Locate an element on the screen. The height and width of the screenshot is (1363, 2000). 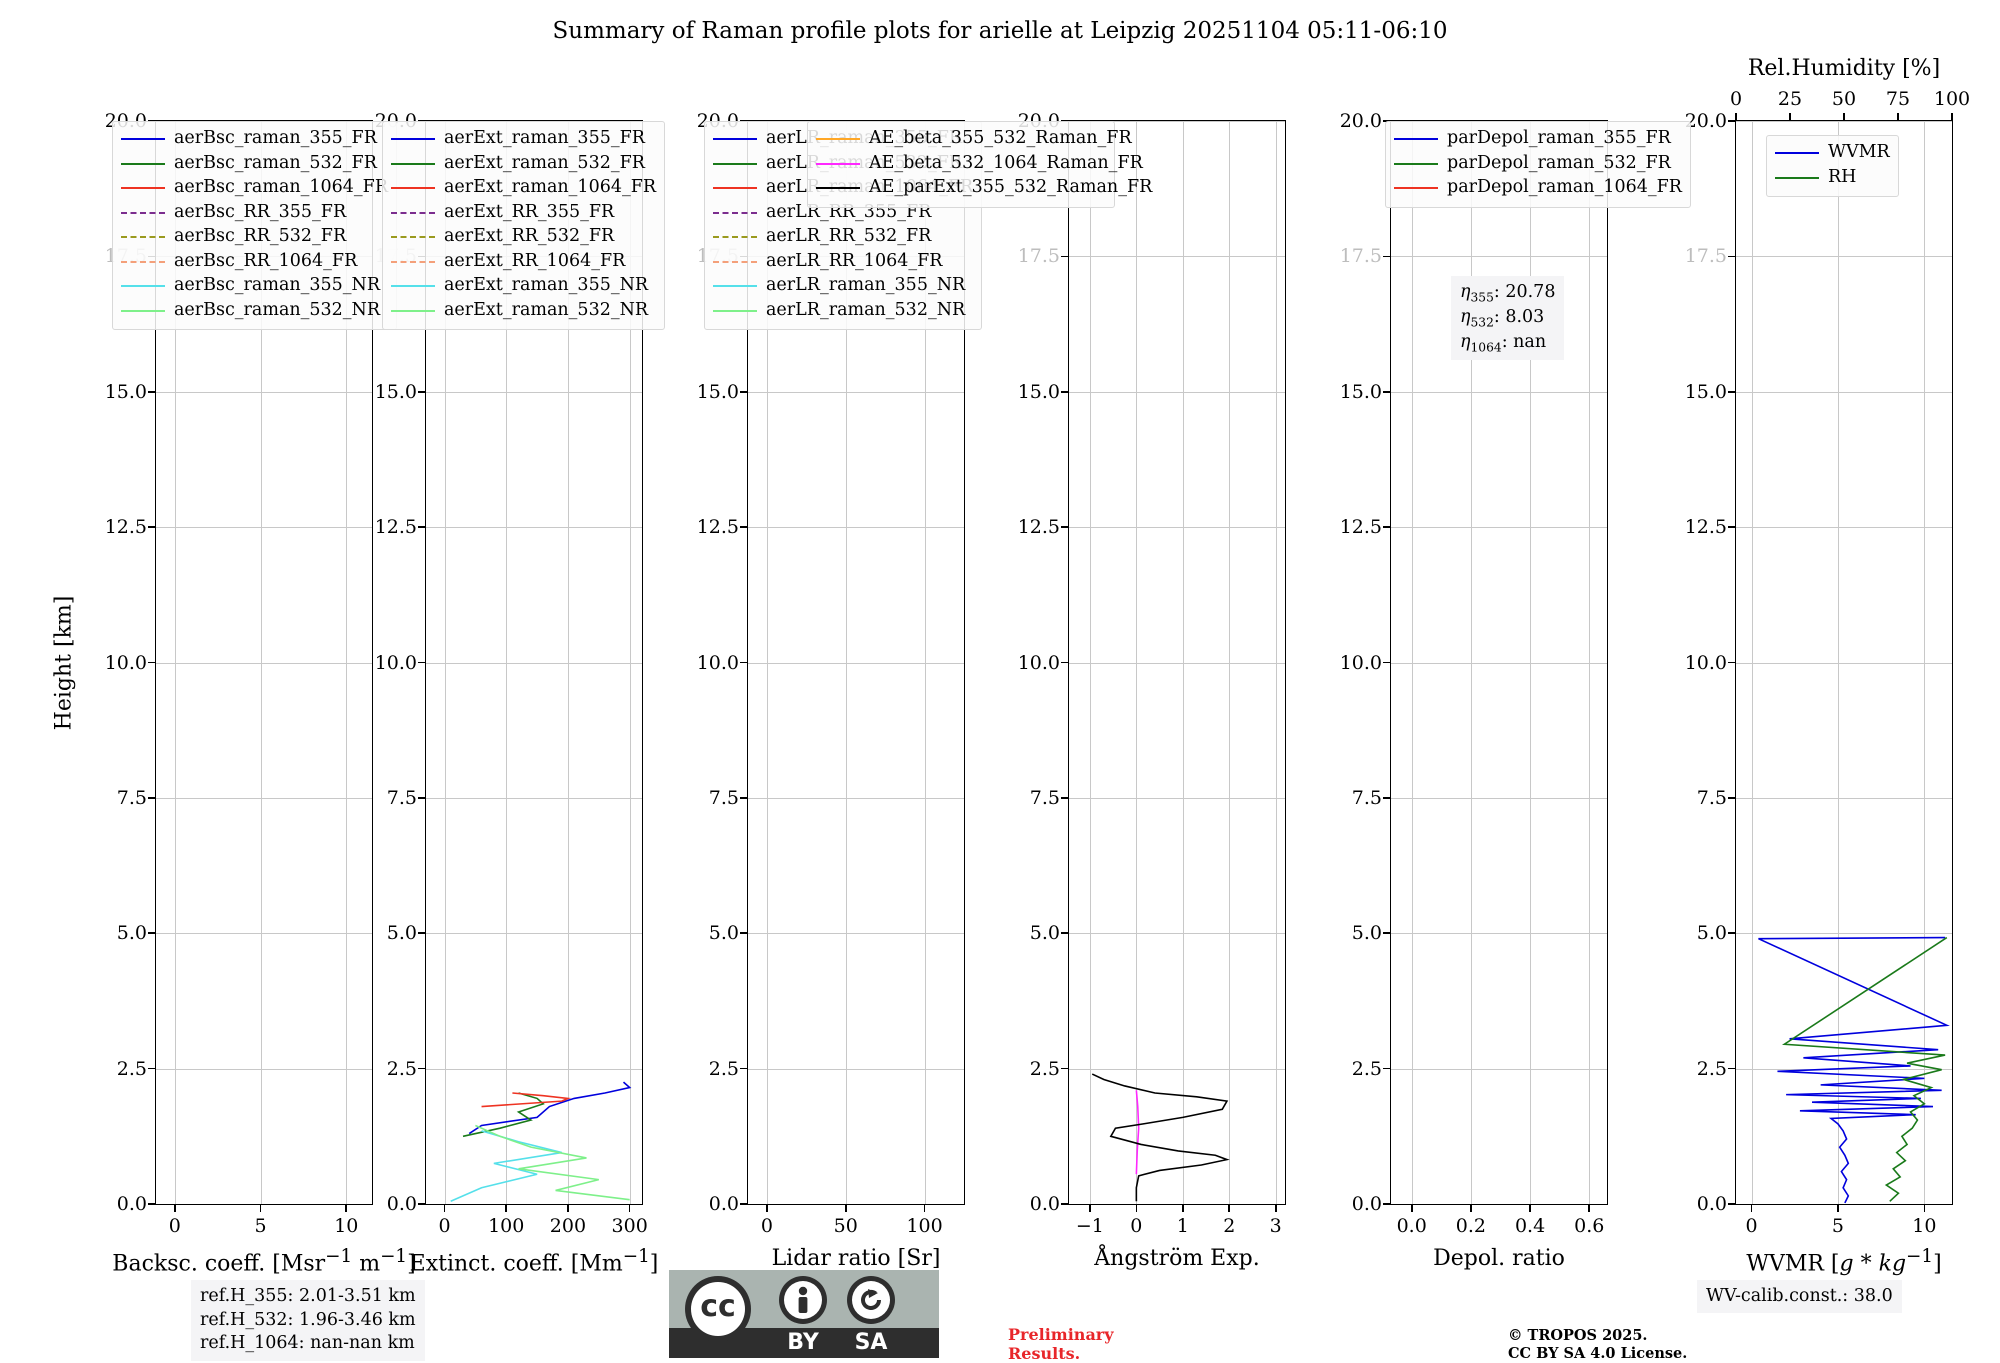
y-tick-label: 12.5 is located at coordinates (717, 527).